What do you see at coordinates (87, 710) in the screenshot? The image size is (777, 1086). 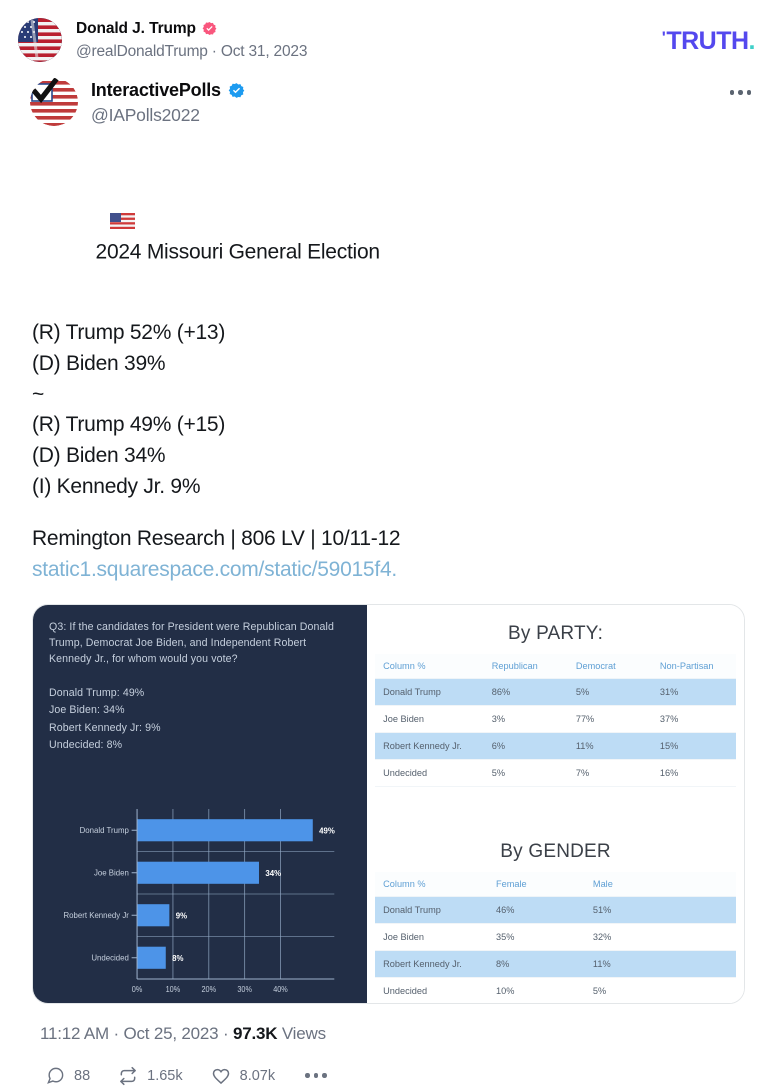 I see `poll-result-biden: Joe Biden: 34%` at bounding box center [87, 710].